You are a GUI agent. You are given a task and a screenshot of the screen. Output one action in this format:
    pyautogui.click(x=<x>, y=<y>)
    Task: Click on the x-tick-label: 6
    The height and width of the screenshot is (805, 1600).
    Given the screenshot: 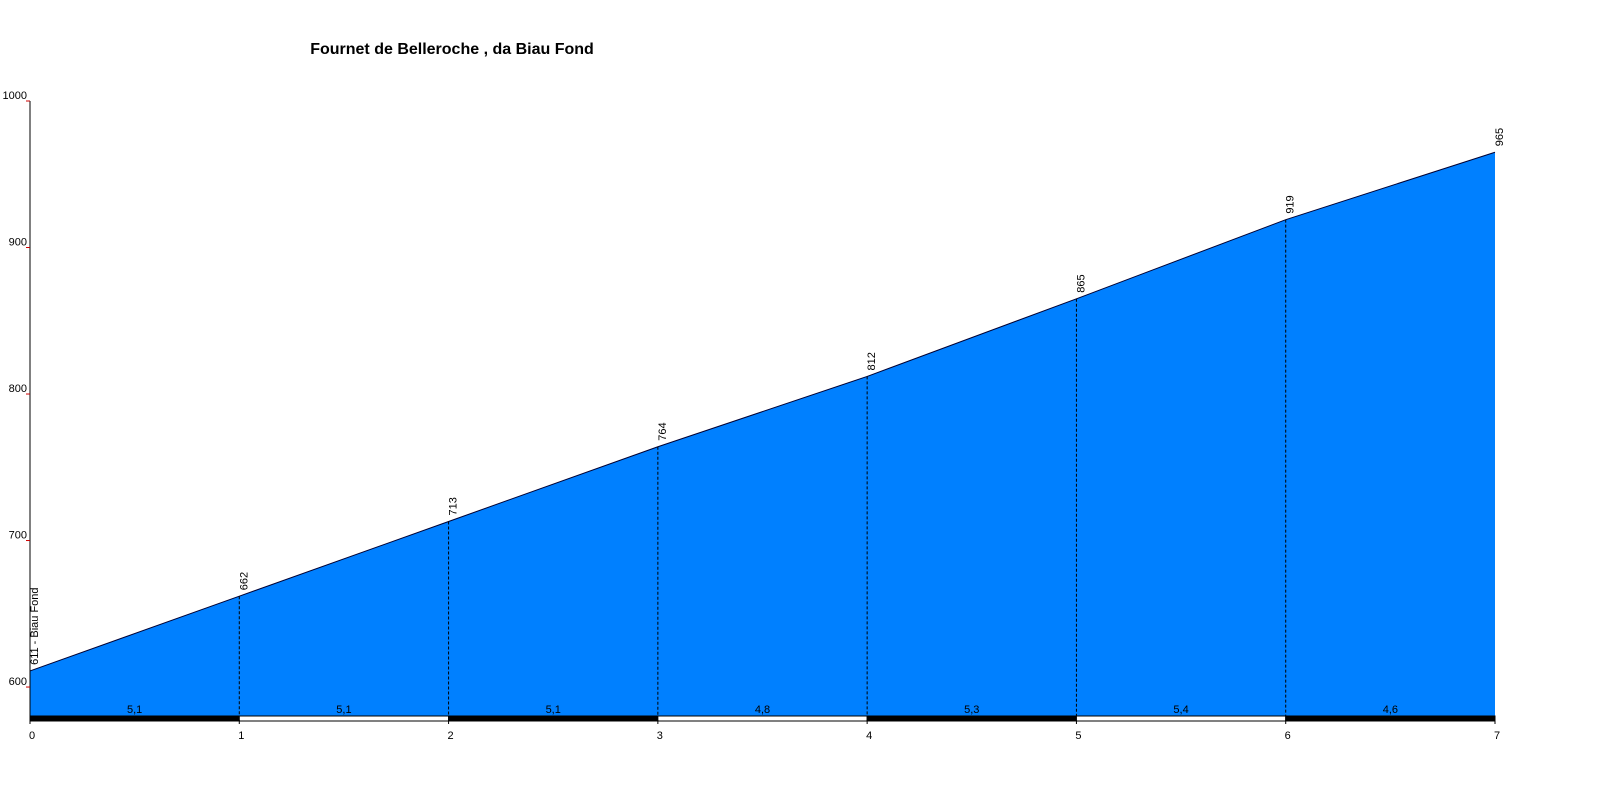 What is the action you would take?
    pyautogui.click(x=1288, y=736)
    